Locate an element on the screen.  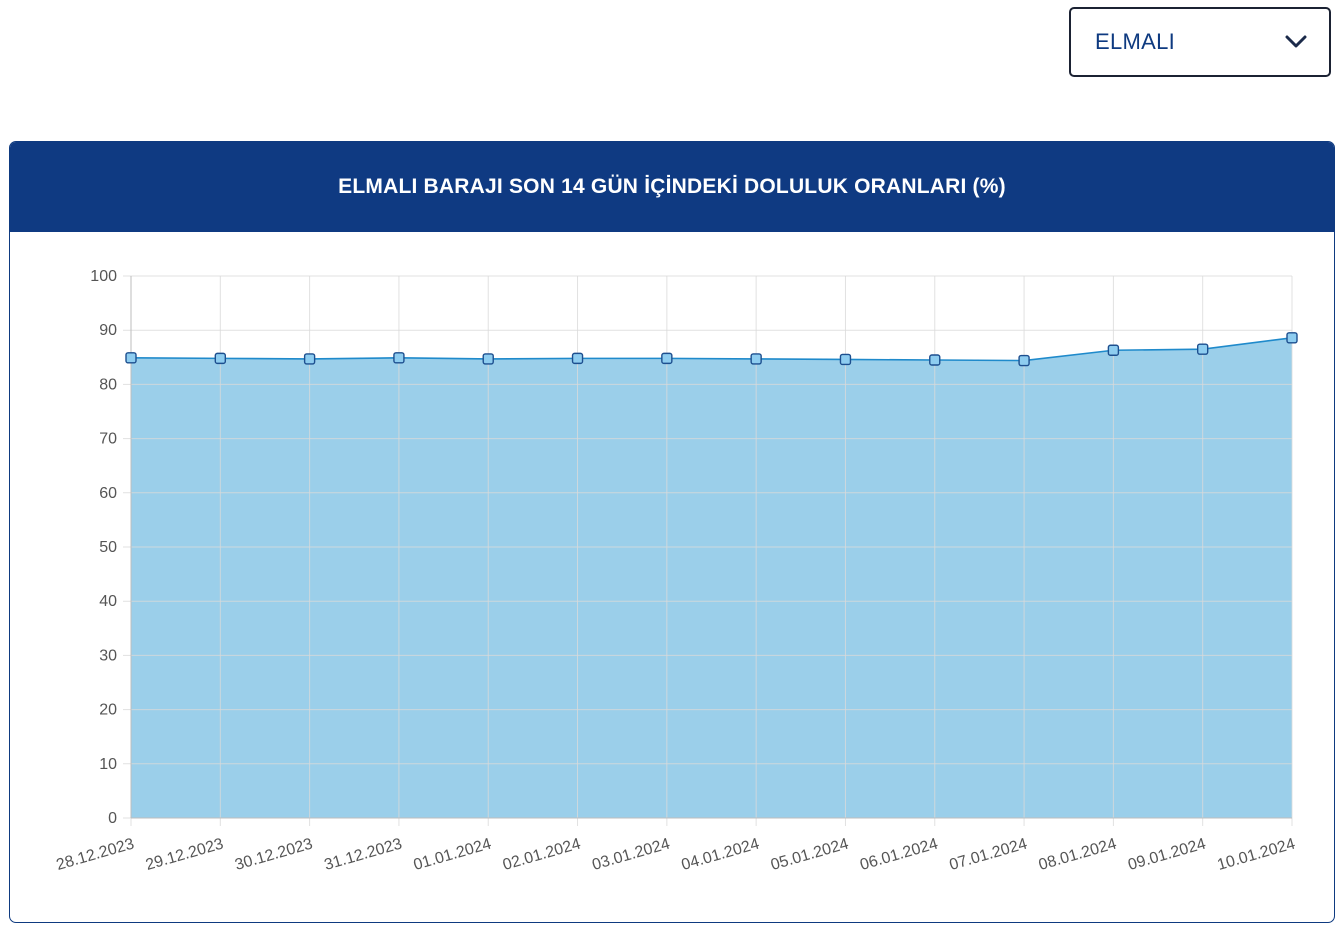
x-tick-label: 31.12.2023 is located at coordinates (363, 854).